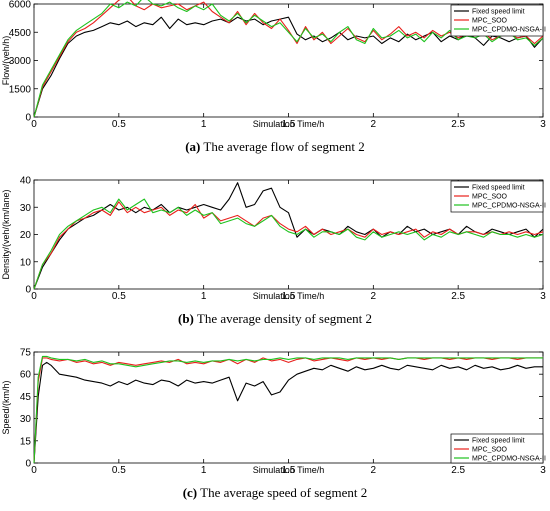 Image resolution: width=550 pixels, height=511 pixels. Describe the element at coordinates (26, 235) in the screenshot. I see `y-tick-label: 20` at that location.